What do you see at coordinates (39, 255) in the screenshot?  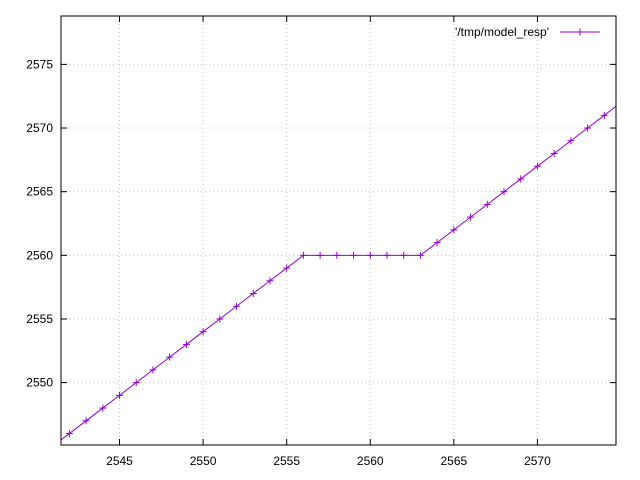 I see `y-tick-label: 2560` at bounding box center [39, 255].